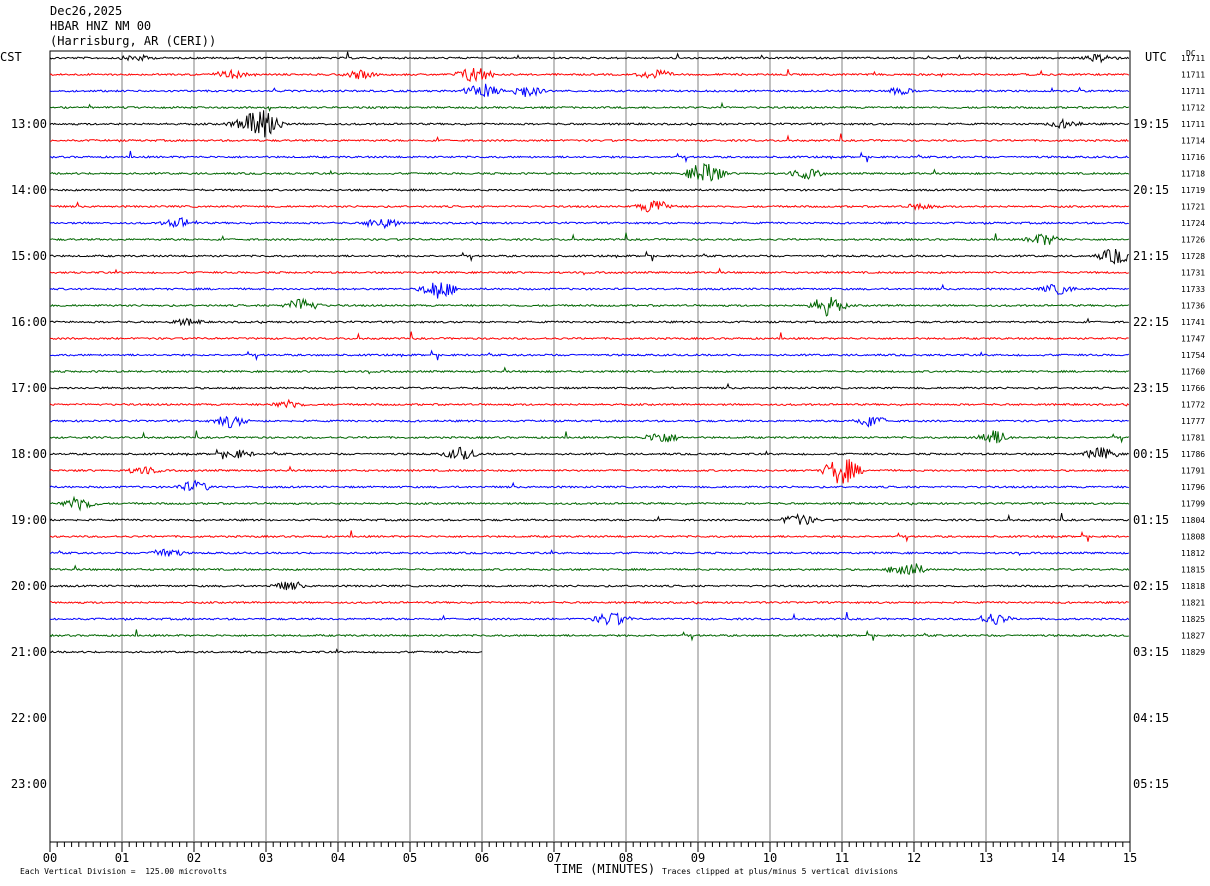 The height and width of the screenshot is (886, 1210). Describe the element at coordinates (914, 858) in the screenshot. I see `x-tick-label: 12` at that location.